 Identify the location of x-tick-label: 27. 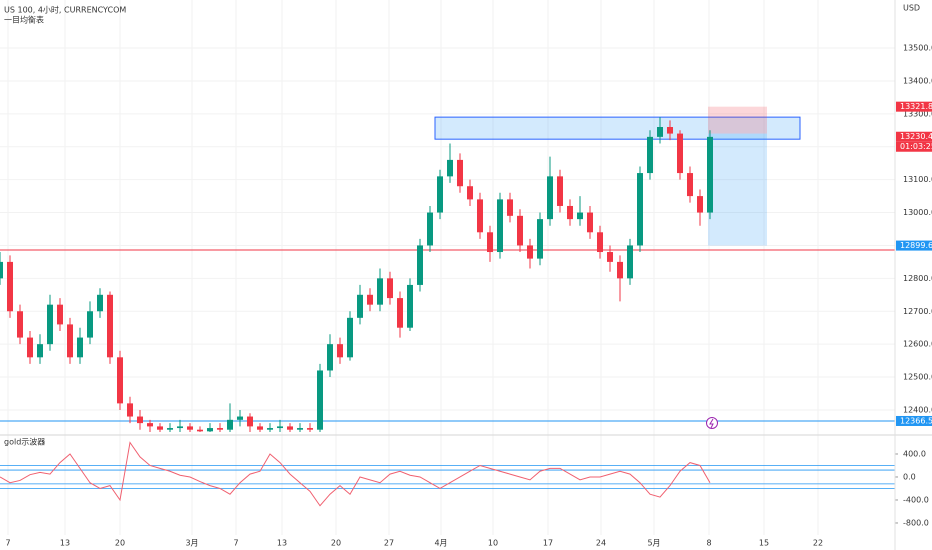
(389, 543).